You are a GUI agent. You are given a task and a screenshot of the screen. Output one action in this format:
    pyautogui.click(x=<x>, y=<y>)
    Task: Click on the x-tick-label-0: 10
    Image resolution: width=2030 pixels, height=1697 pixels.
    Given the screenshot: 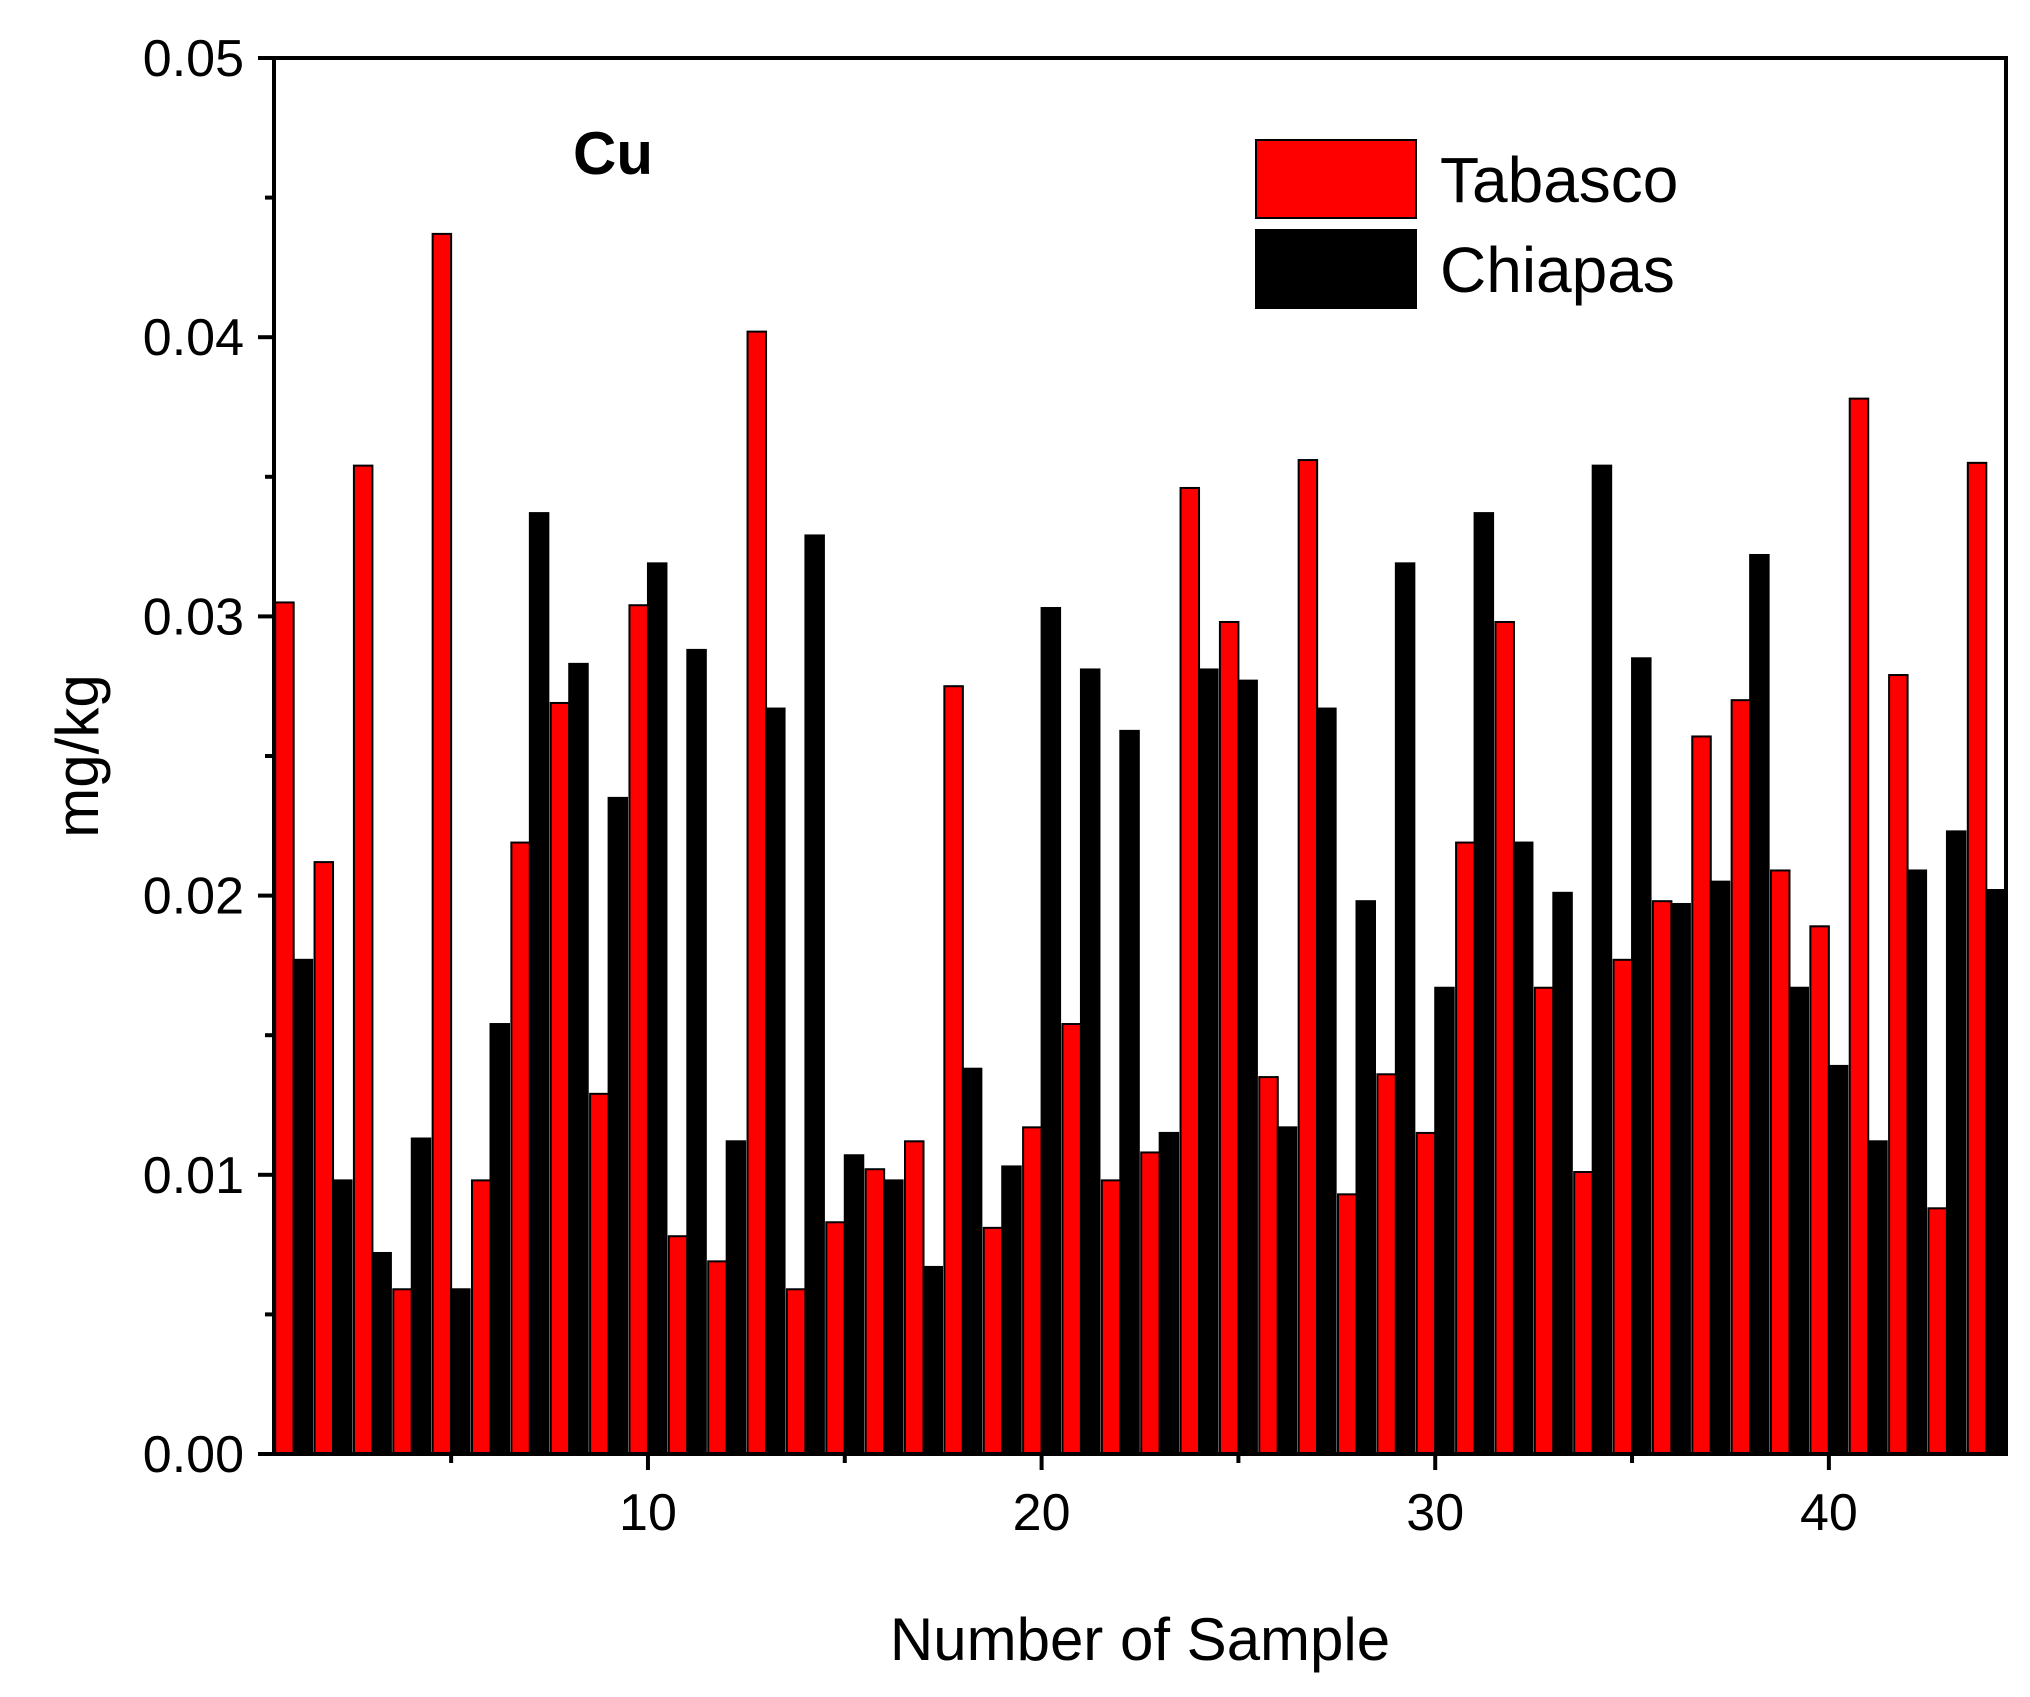 What is the action you would take?
    pyautogui.click(x=648, y=1513)
    